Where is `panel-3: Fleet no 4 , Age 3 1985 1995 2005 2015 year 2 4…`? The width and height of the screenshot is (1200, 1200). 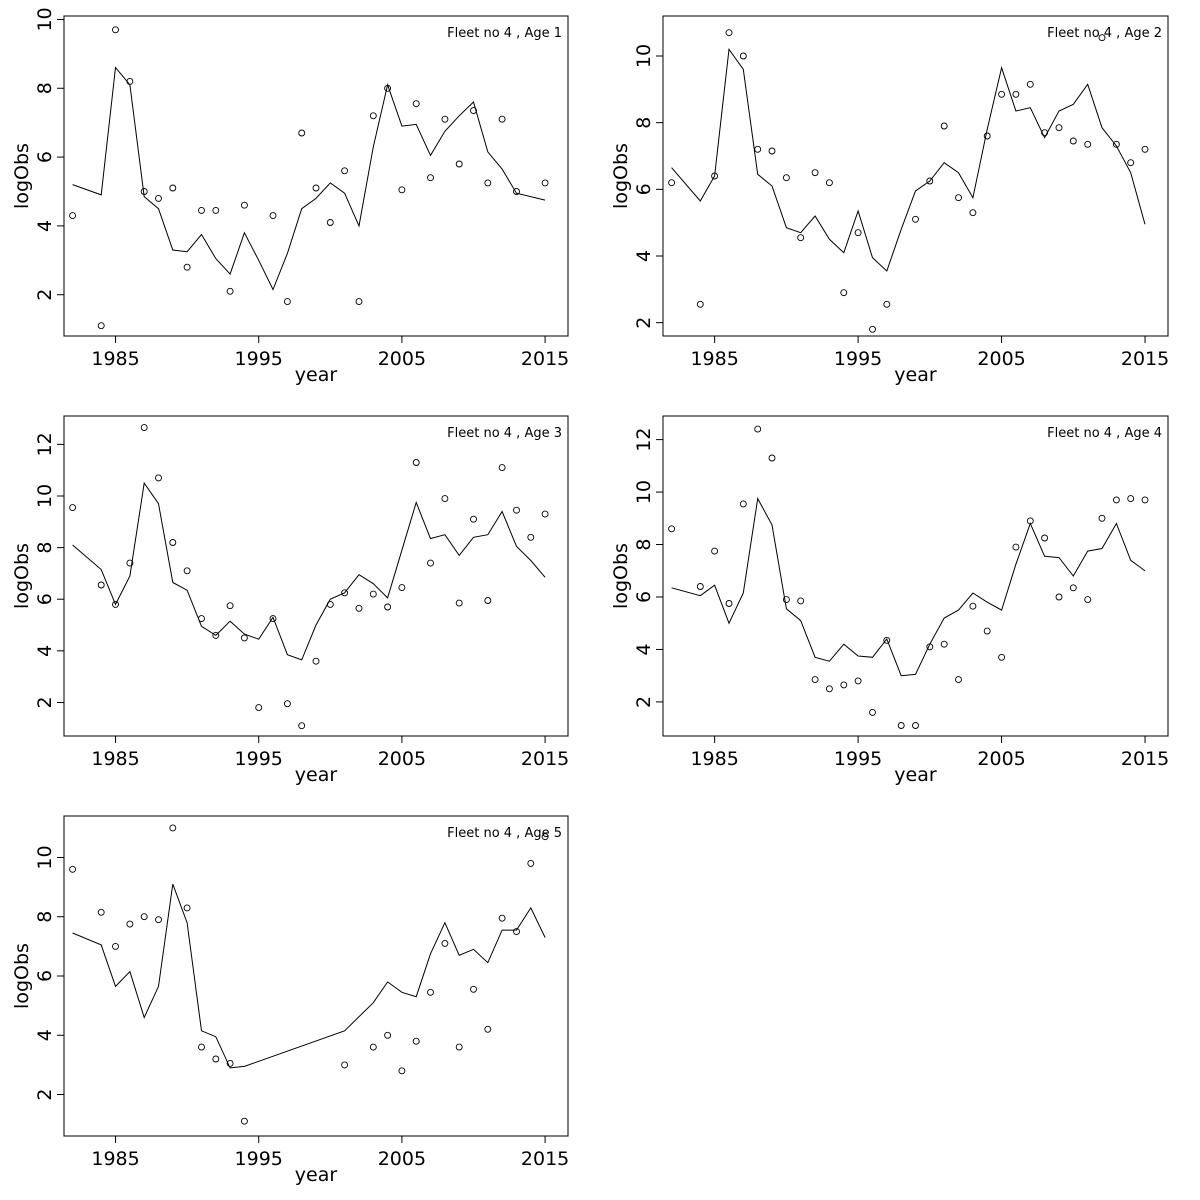
panel-3: Fleet no 4 , Age 3 1985 1995 2005 2015 year 2 4… is located at coordinates (290, 600).